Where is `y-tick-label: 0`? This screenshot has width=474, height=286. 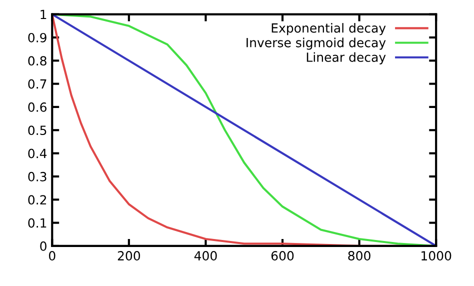
y-tick-label: 0 is located at coordinates (43, 246).